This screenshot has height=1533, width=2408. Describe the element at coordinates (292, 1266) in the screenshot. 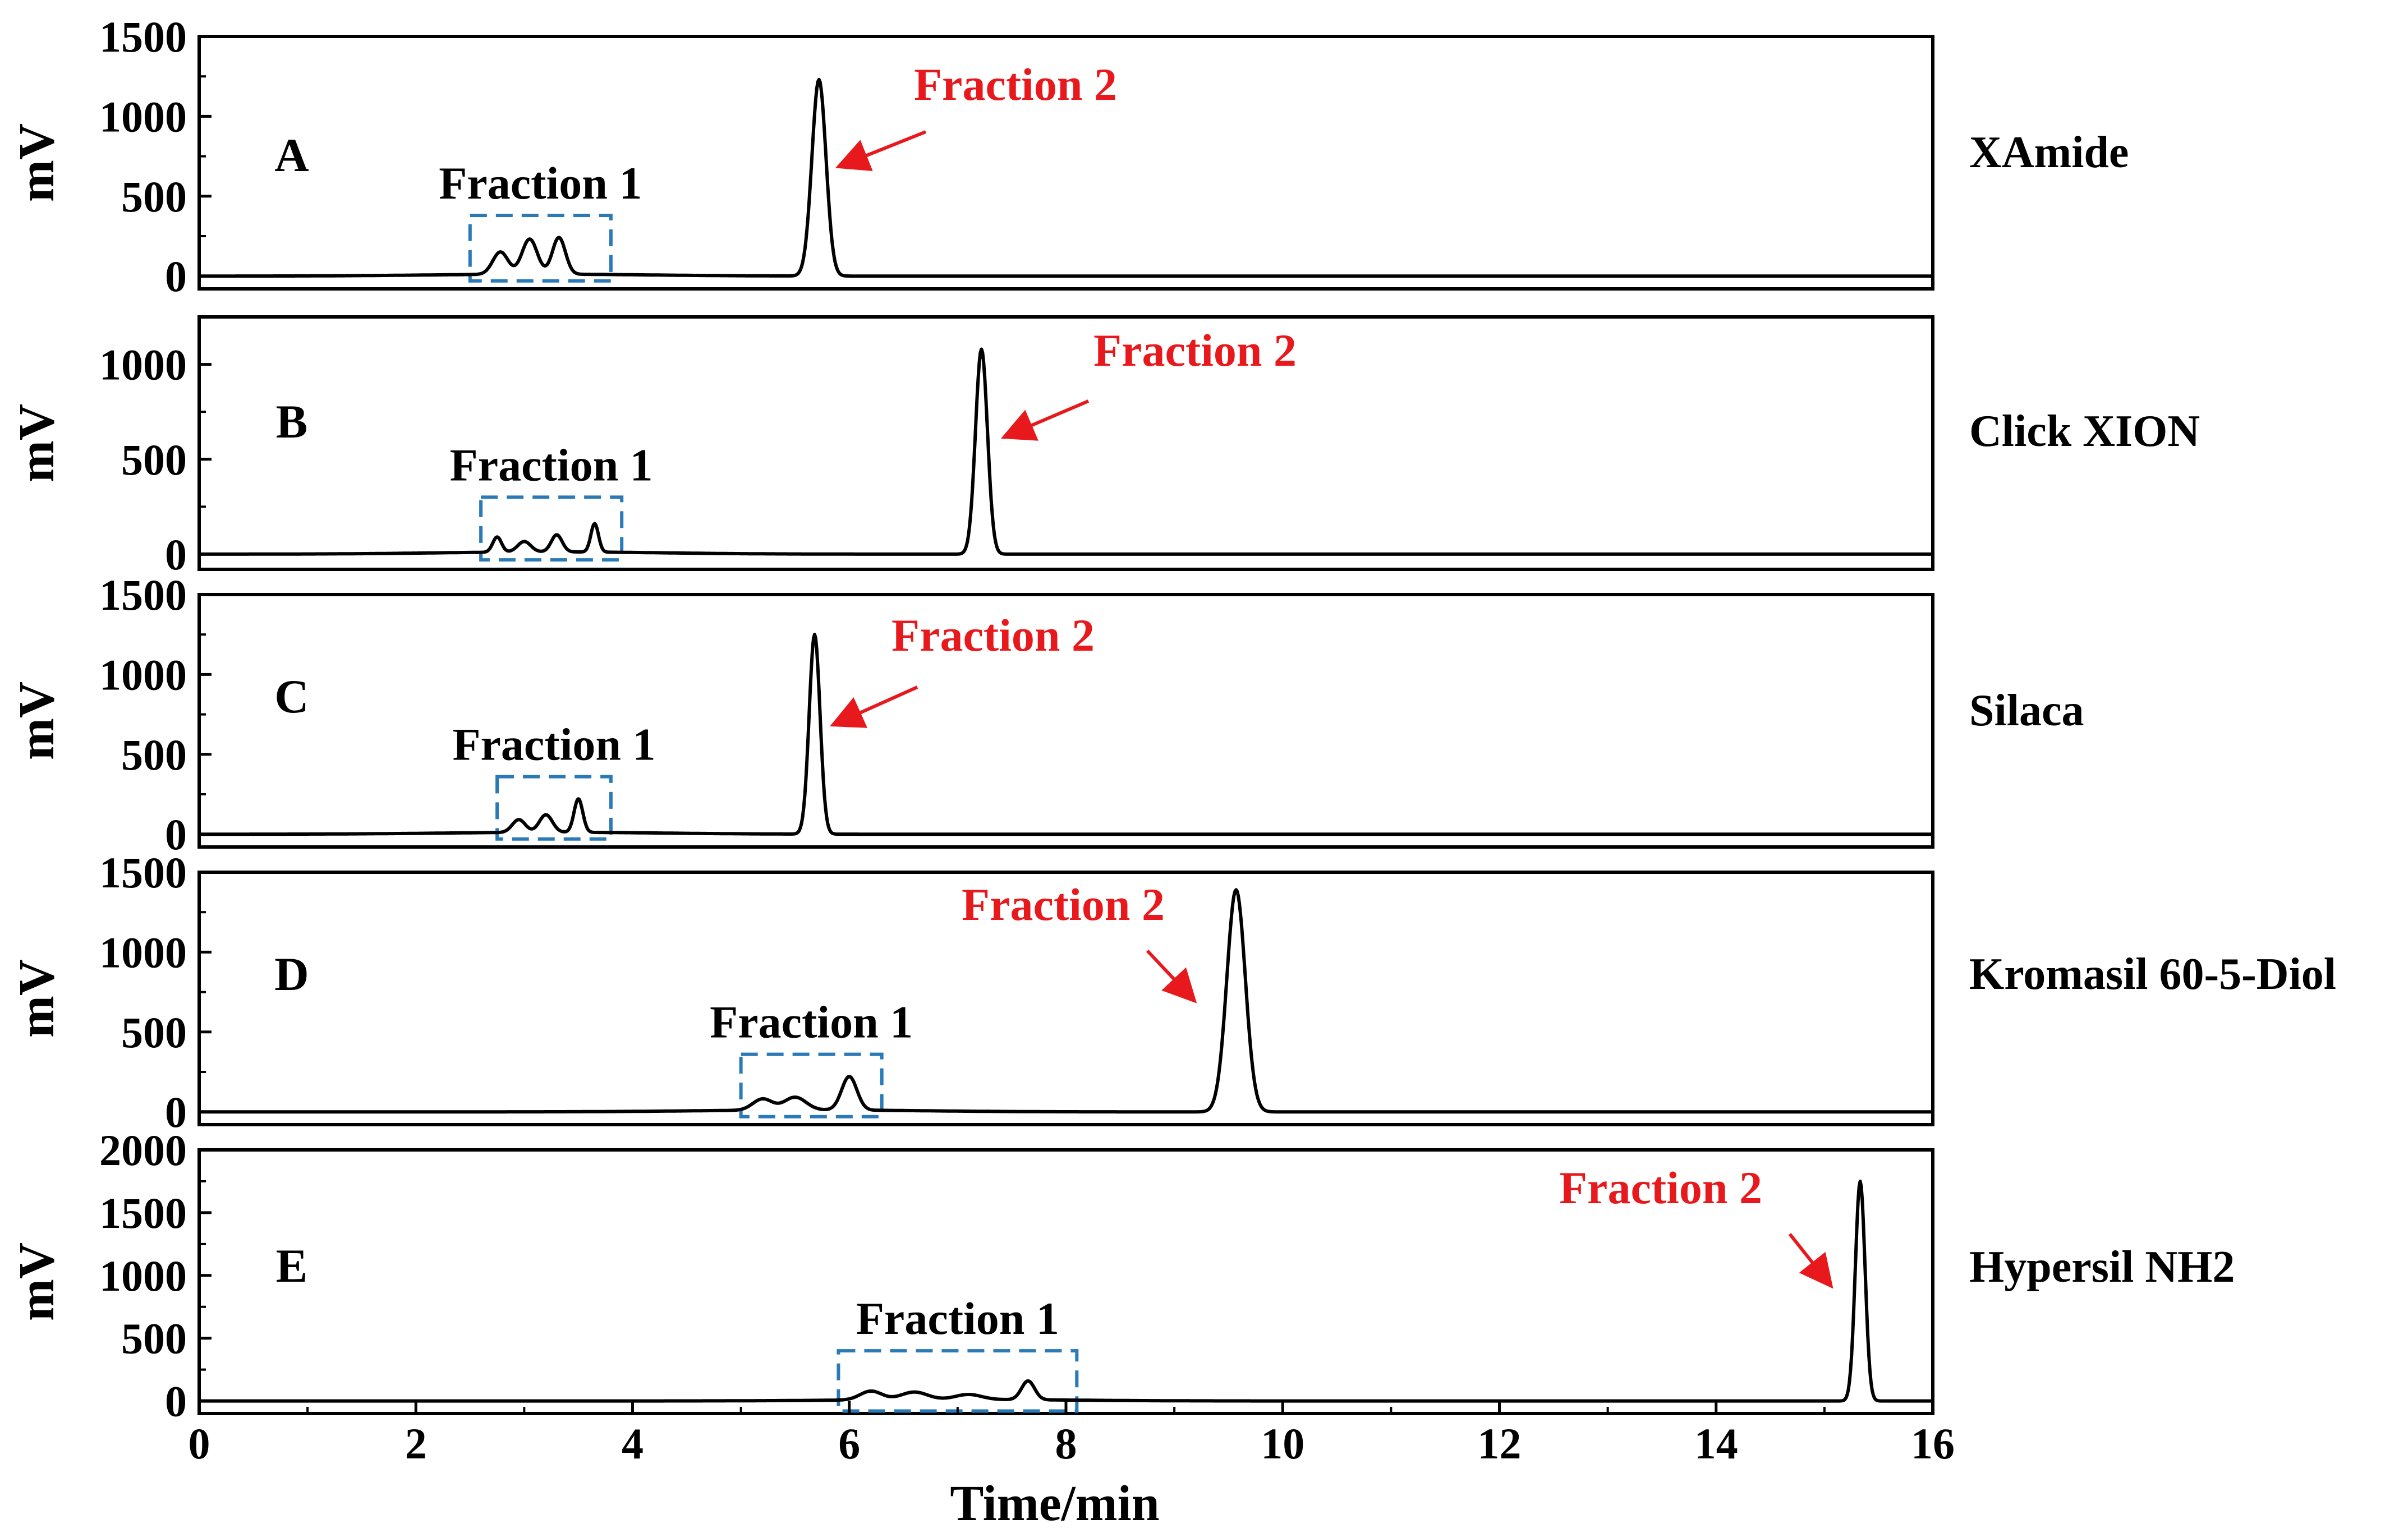

I see `panel-label: E` at that location.